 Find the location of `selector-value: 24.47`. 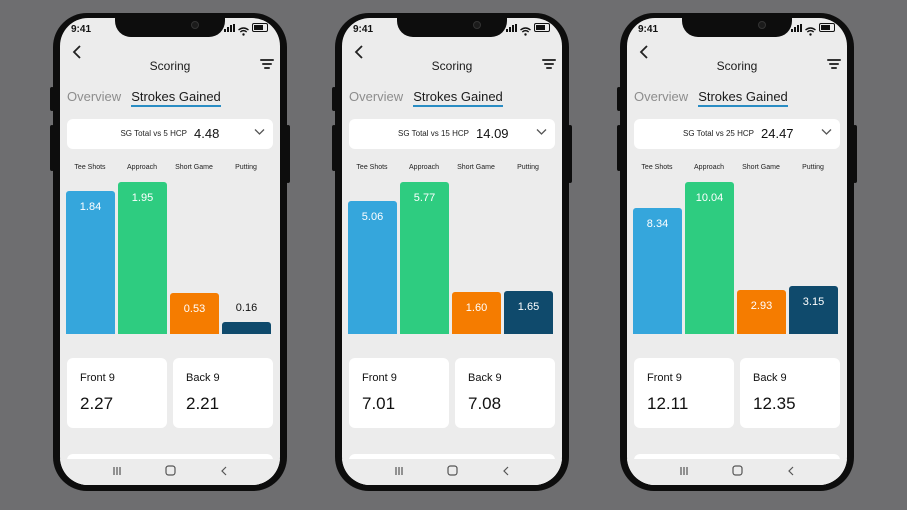

selector-value: 24.47 is located at coordinates (777, 133).